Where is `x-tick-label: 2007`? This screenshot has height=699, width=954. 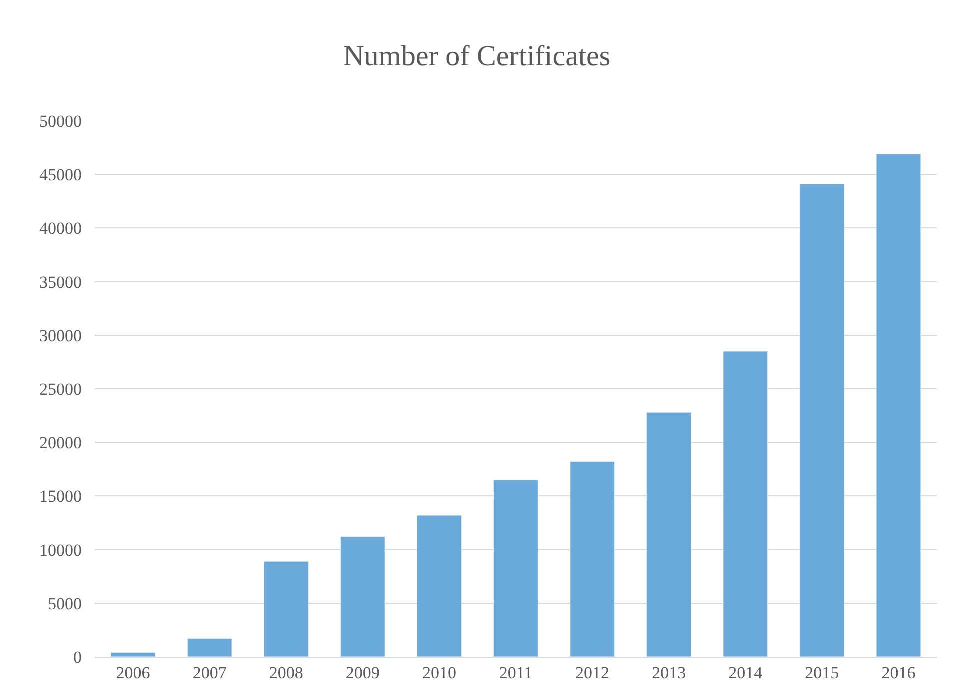
x-tick-label: 2007 is located at coordinates (210, 672).